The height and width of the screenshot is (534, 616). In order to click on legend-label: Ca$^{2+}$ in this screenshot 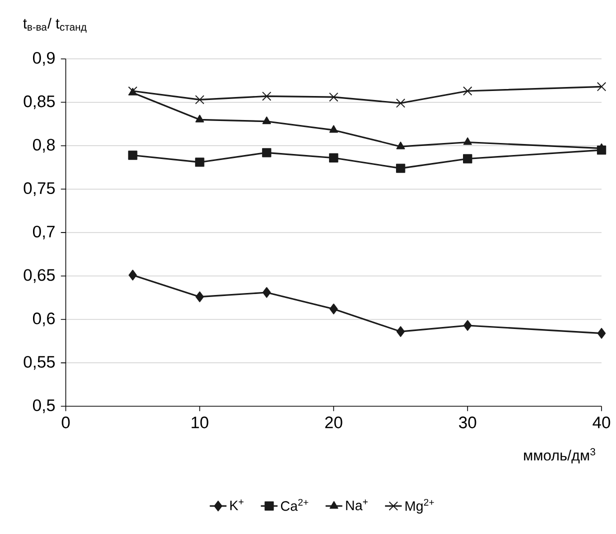, I will do `click(294, 505)`.